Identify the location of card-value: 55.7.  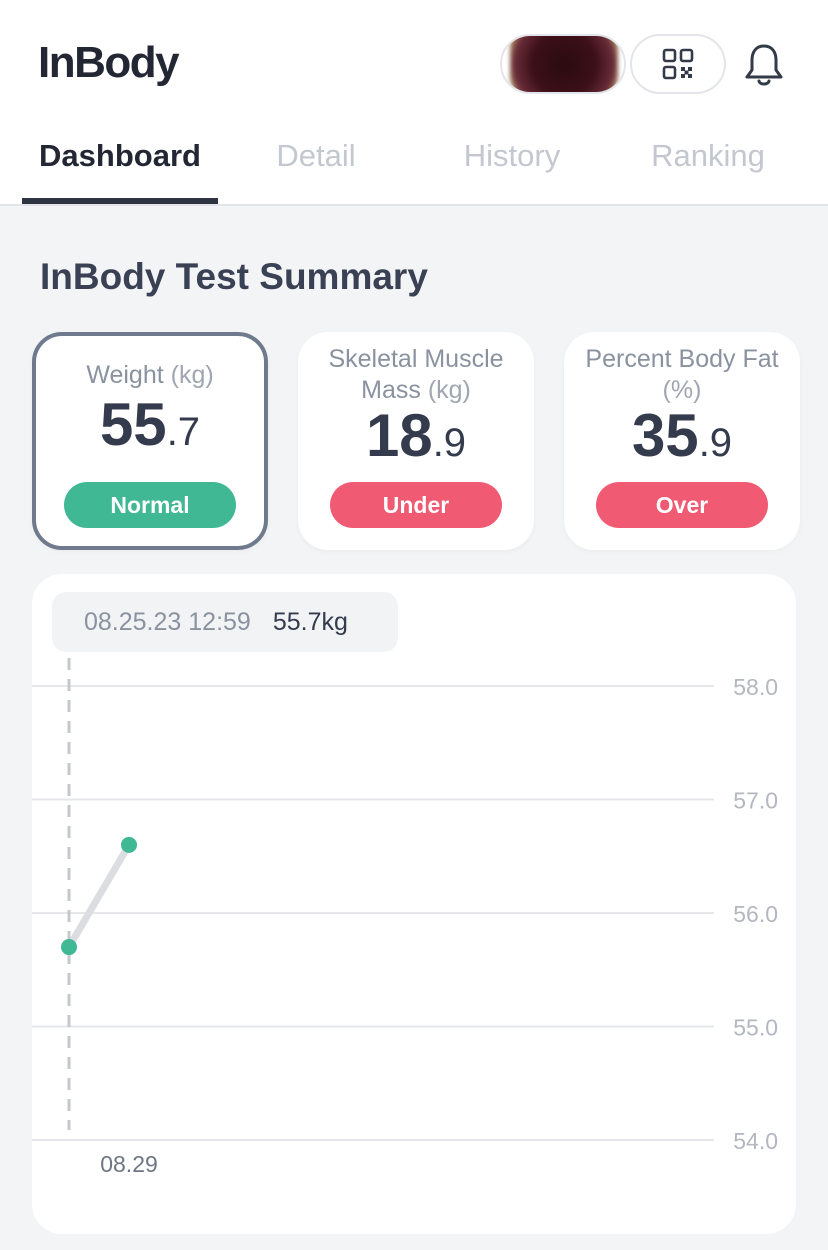
(150, 428).